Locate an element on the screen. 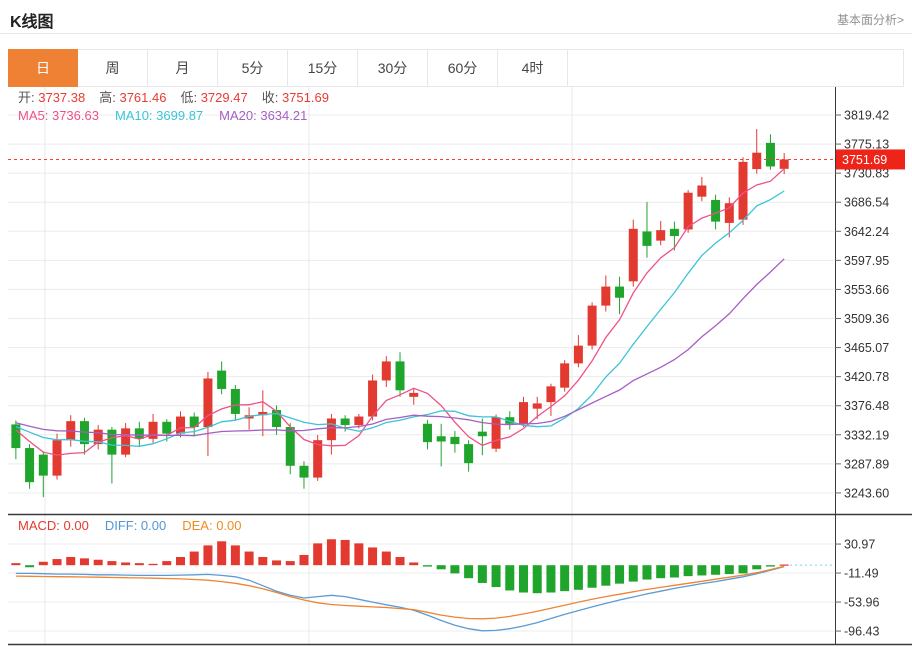 Image resolution: width=912 pixels, height=647 pixels. page-title: K线图 is located at coordinates (32, 22).